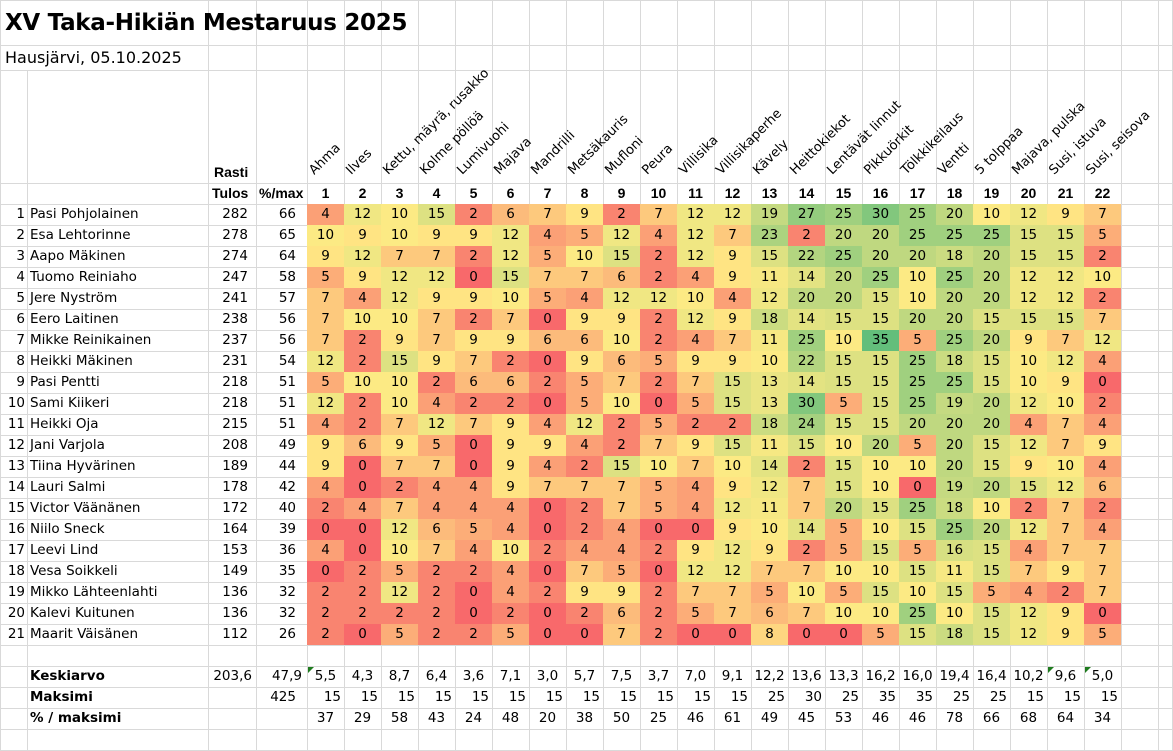 This screenshot has height=751, width=1173. I want to click on score-cell: 23, so click(769, 235).